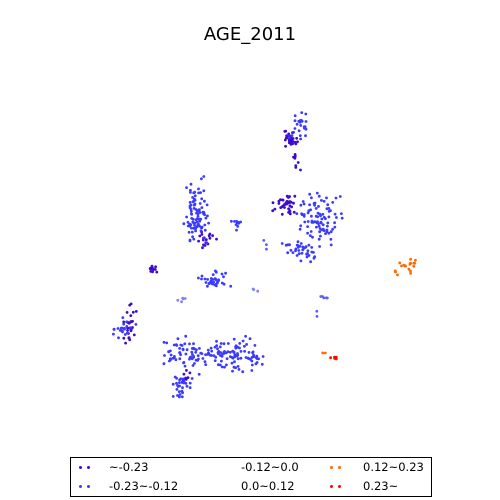 This screenshot has width=500, height=500. I want to click on legend-label-0: ~-0.23, so click(129, 467).